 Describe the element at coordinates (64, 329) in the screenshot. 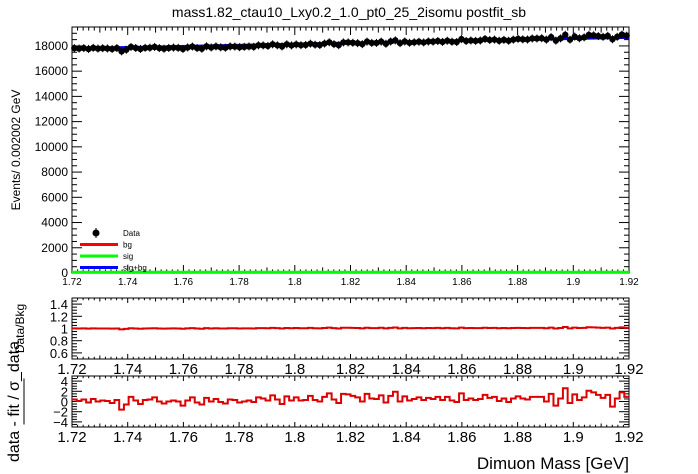

I see `y-tick-label: 1` at that location.